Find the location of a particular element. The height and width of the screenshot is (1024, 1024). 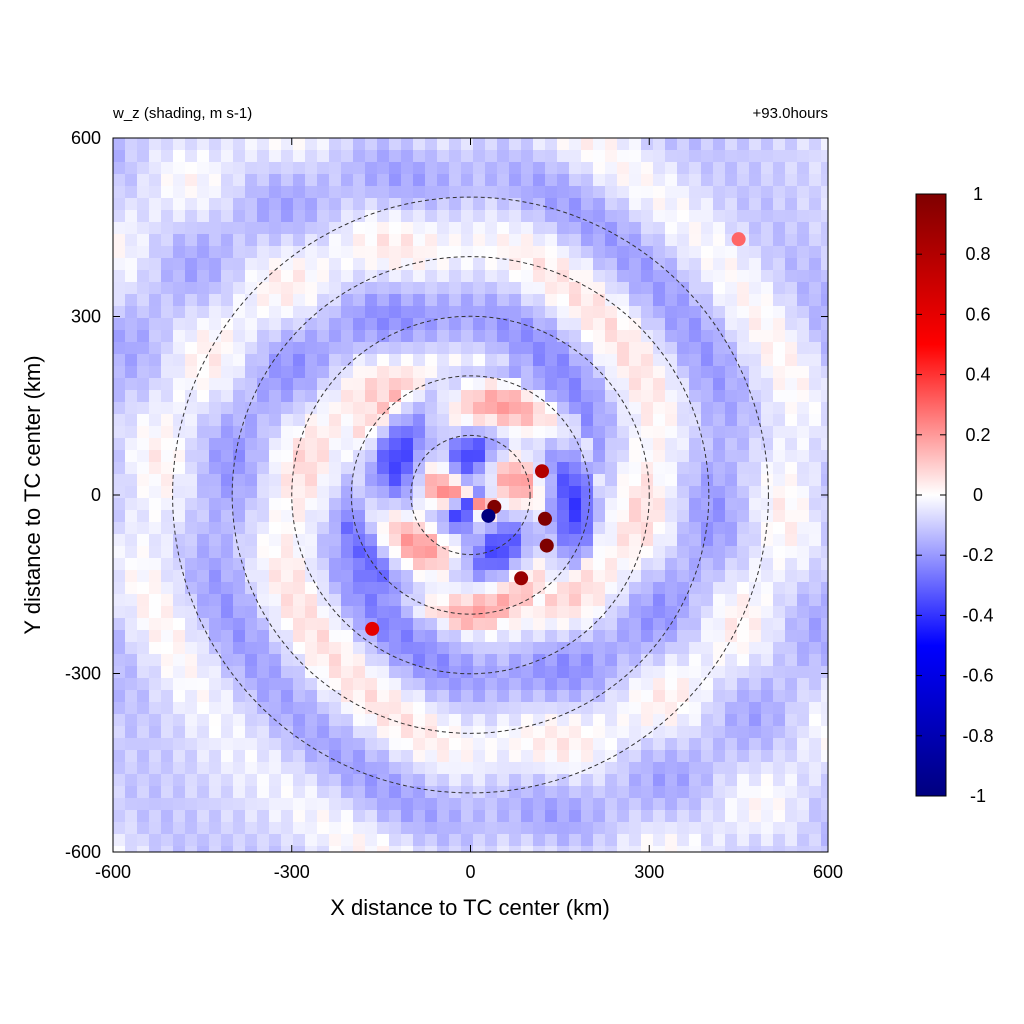

chart-title-left: w_z (shading, m s-1) is located at coordinates (182, 113).